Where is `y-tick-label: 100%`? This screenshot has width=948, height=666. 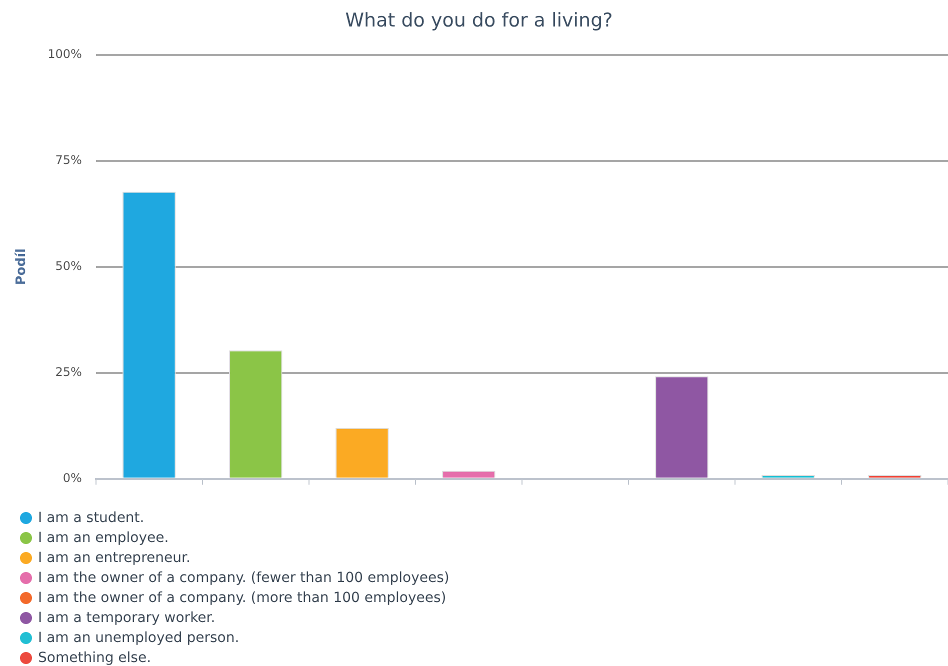 y-tick-label: 100% is located at coordinates (65, 53).